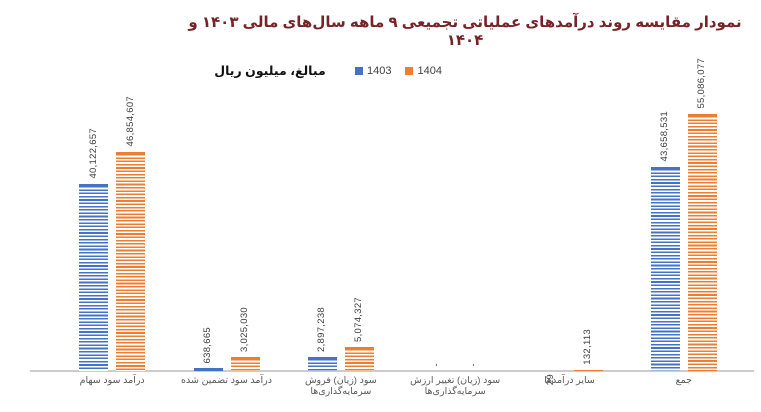 The image size is (761, 412). I want to click on legend: 1403 1404, so click(405, 71).